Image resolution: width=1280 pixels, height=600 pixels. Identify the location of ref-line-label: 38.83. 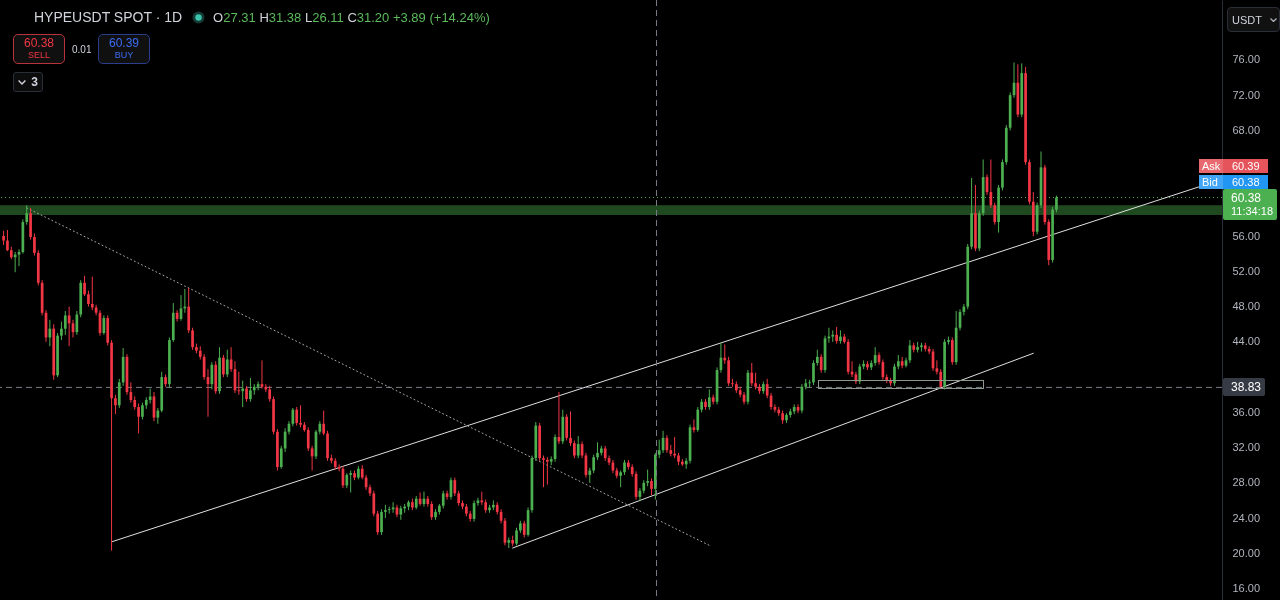
(1246, 387).